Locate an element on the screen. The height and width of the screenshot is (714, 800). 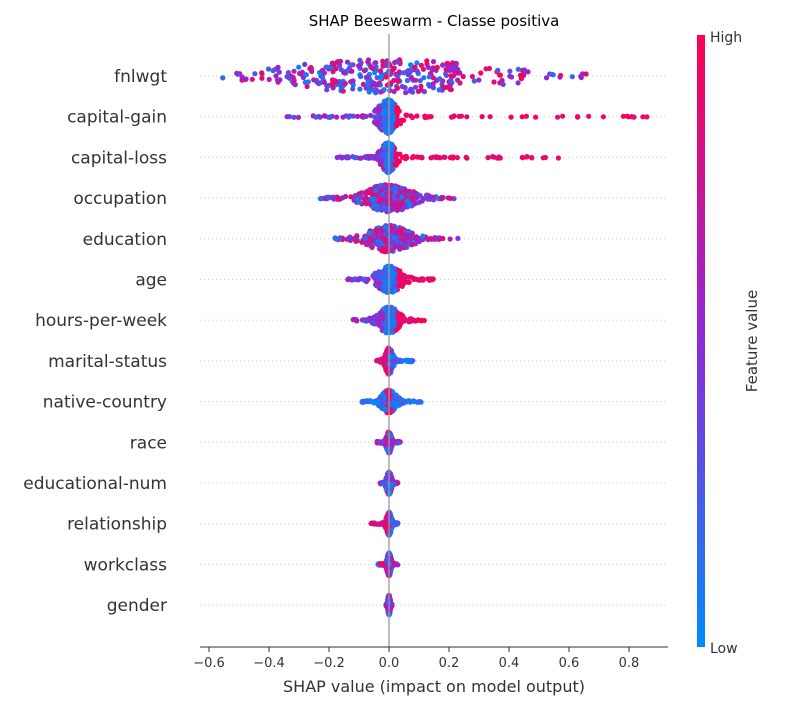
x-tick-label: 0.4 is located at coordinates (509, 663).